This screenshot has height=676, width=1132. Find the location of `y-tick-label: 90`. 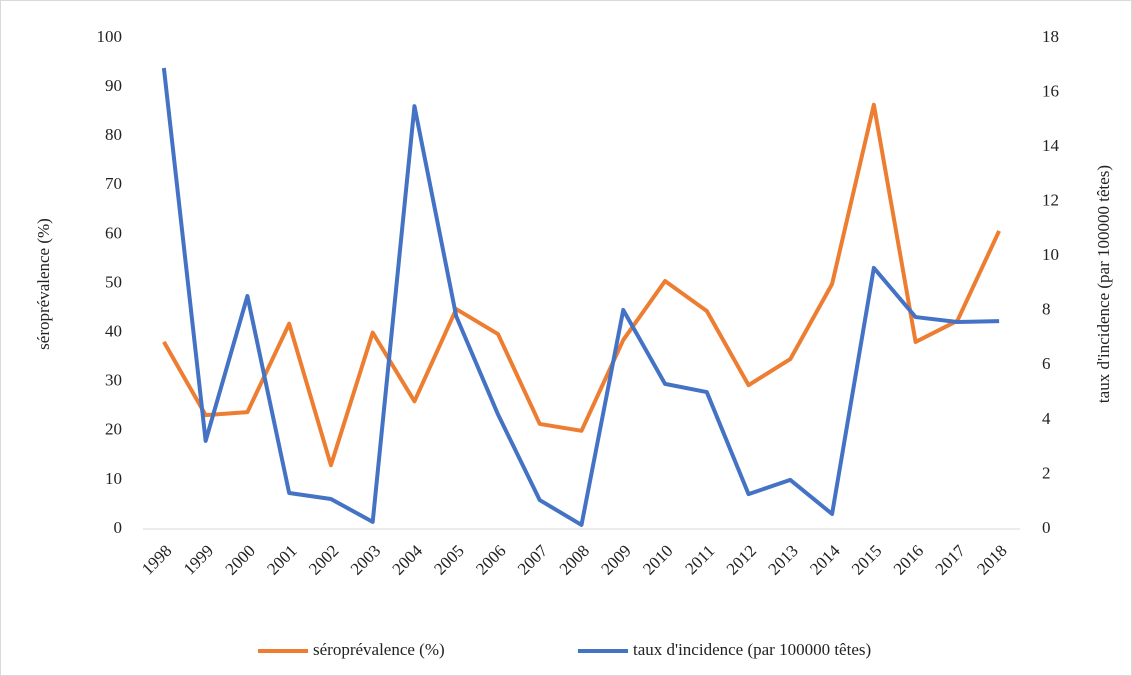

y-tick-label: 90 is located at coordinates (113, 85).